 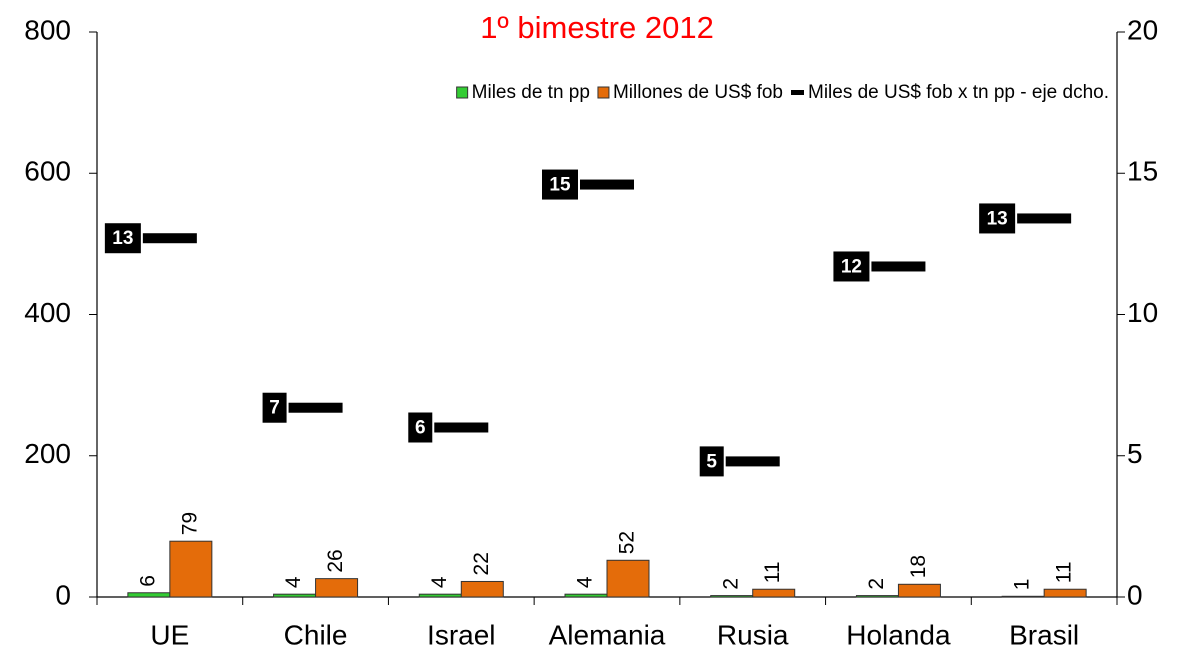 I want to click on data-label: 12, so click(x=851, y=266).